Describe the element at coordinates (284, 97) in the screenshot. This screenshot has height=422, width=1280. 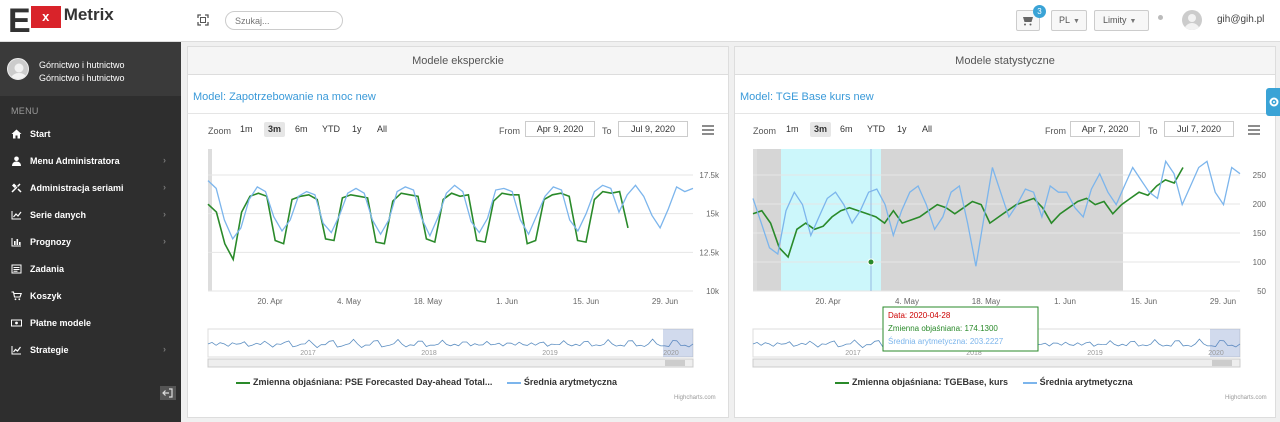
I see `model-title-link: Model: Zapotrzebowanie na moc new` at that location.